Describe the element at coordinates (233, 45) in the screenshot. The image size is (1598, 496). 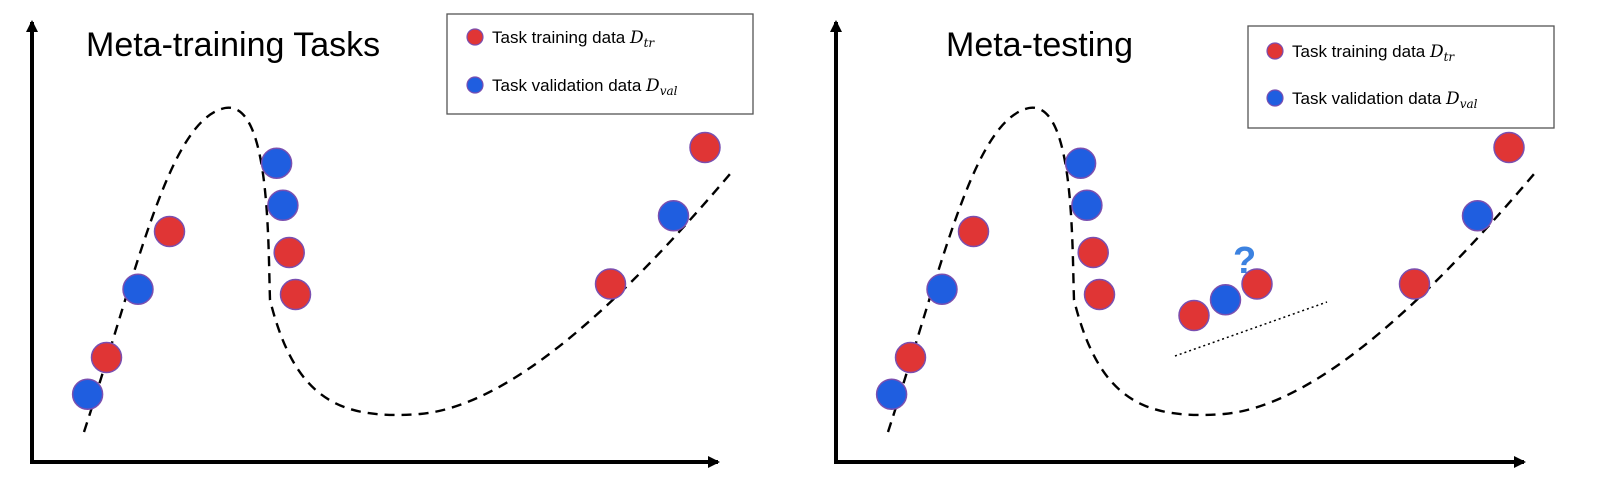
I see `panel-title: Meta-training Tasks` at that location.